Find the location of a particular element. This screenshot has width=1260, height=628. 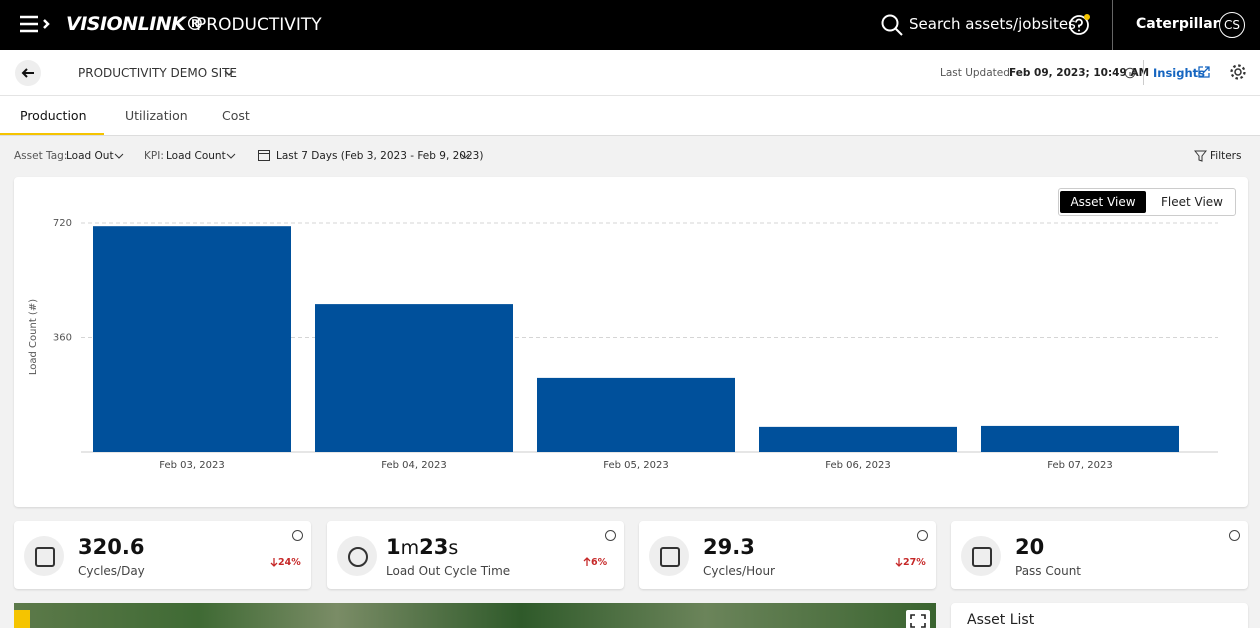

asset-tag-label: Asset Tag: is located at coordinates (41, 156).